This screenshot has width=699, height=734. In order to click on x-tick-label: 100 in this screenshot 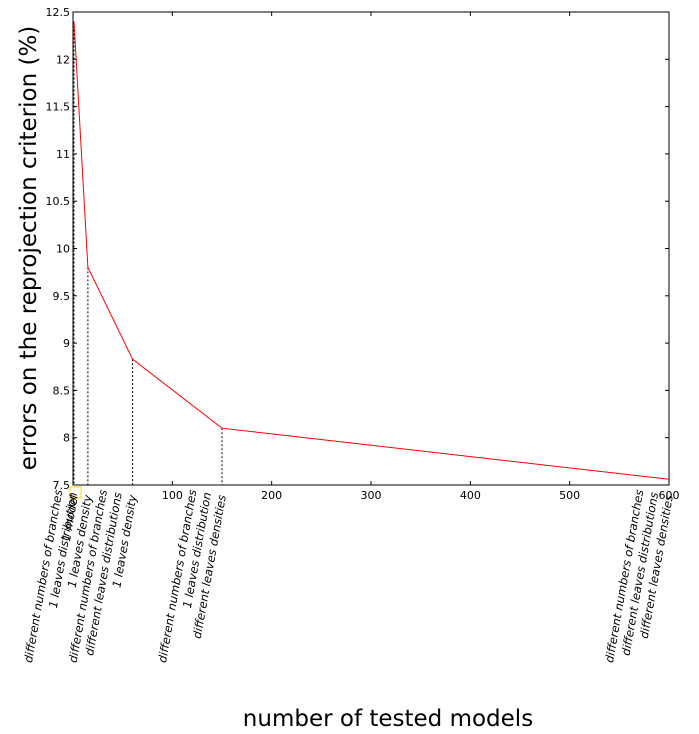, I will do `click(172, 495)`.